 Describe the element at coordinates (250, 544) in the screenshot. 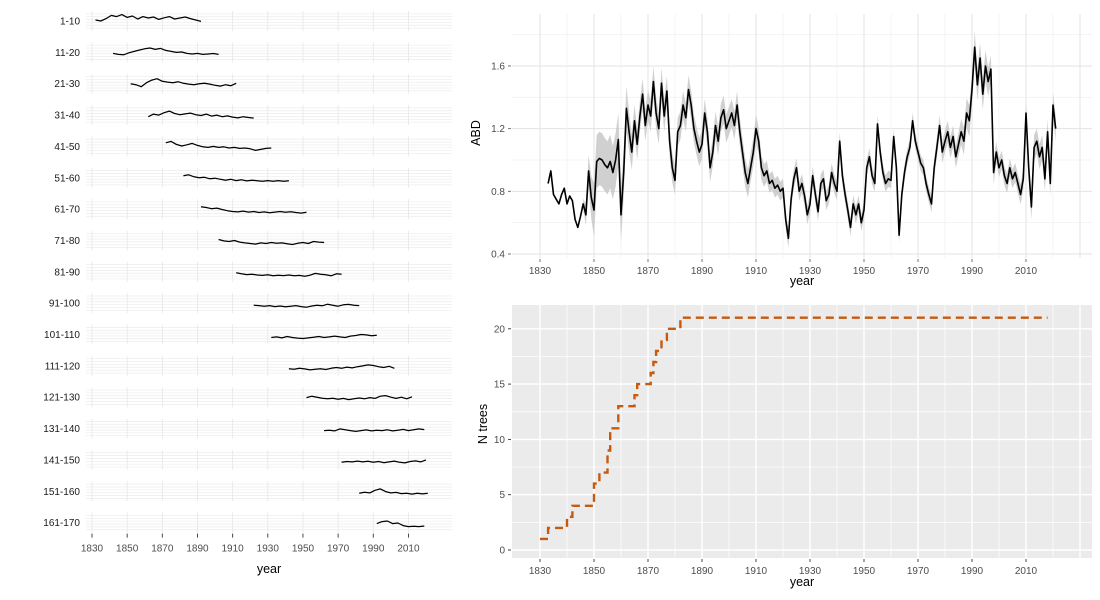

I see `left-x-axis: 1830 1850 1870 1890 1910 1930 1950 1970 1990 2010` at that location.